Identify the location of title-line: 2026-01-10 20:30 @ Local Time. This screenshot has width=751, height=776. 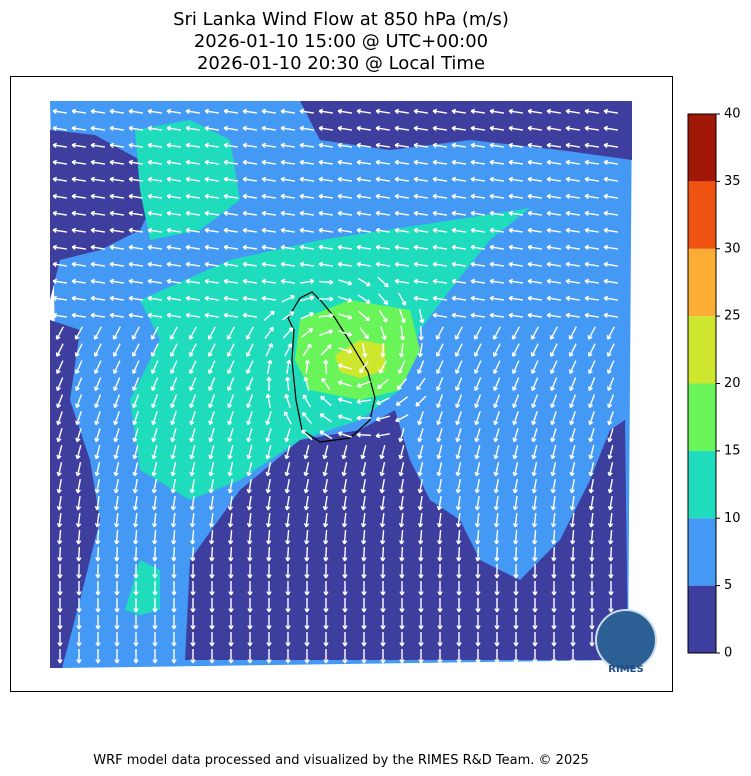
(341, 63).